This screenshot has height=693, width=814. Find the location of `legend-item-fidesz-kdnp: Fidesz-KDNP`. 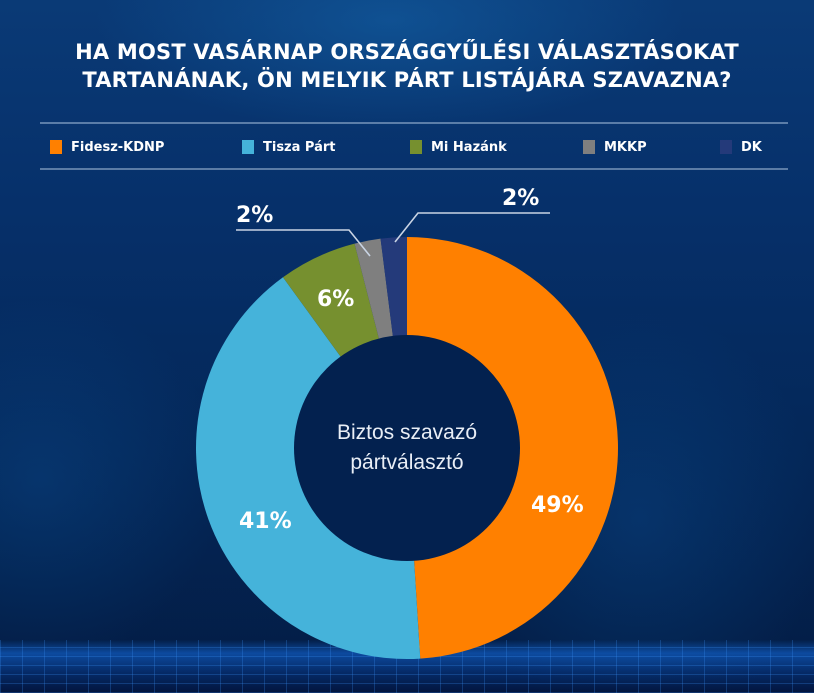

legend-item-fidesz-kdnp: Fidesz-KDNP is located at coordinates (107, 147).